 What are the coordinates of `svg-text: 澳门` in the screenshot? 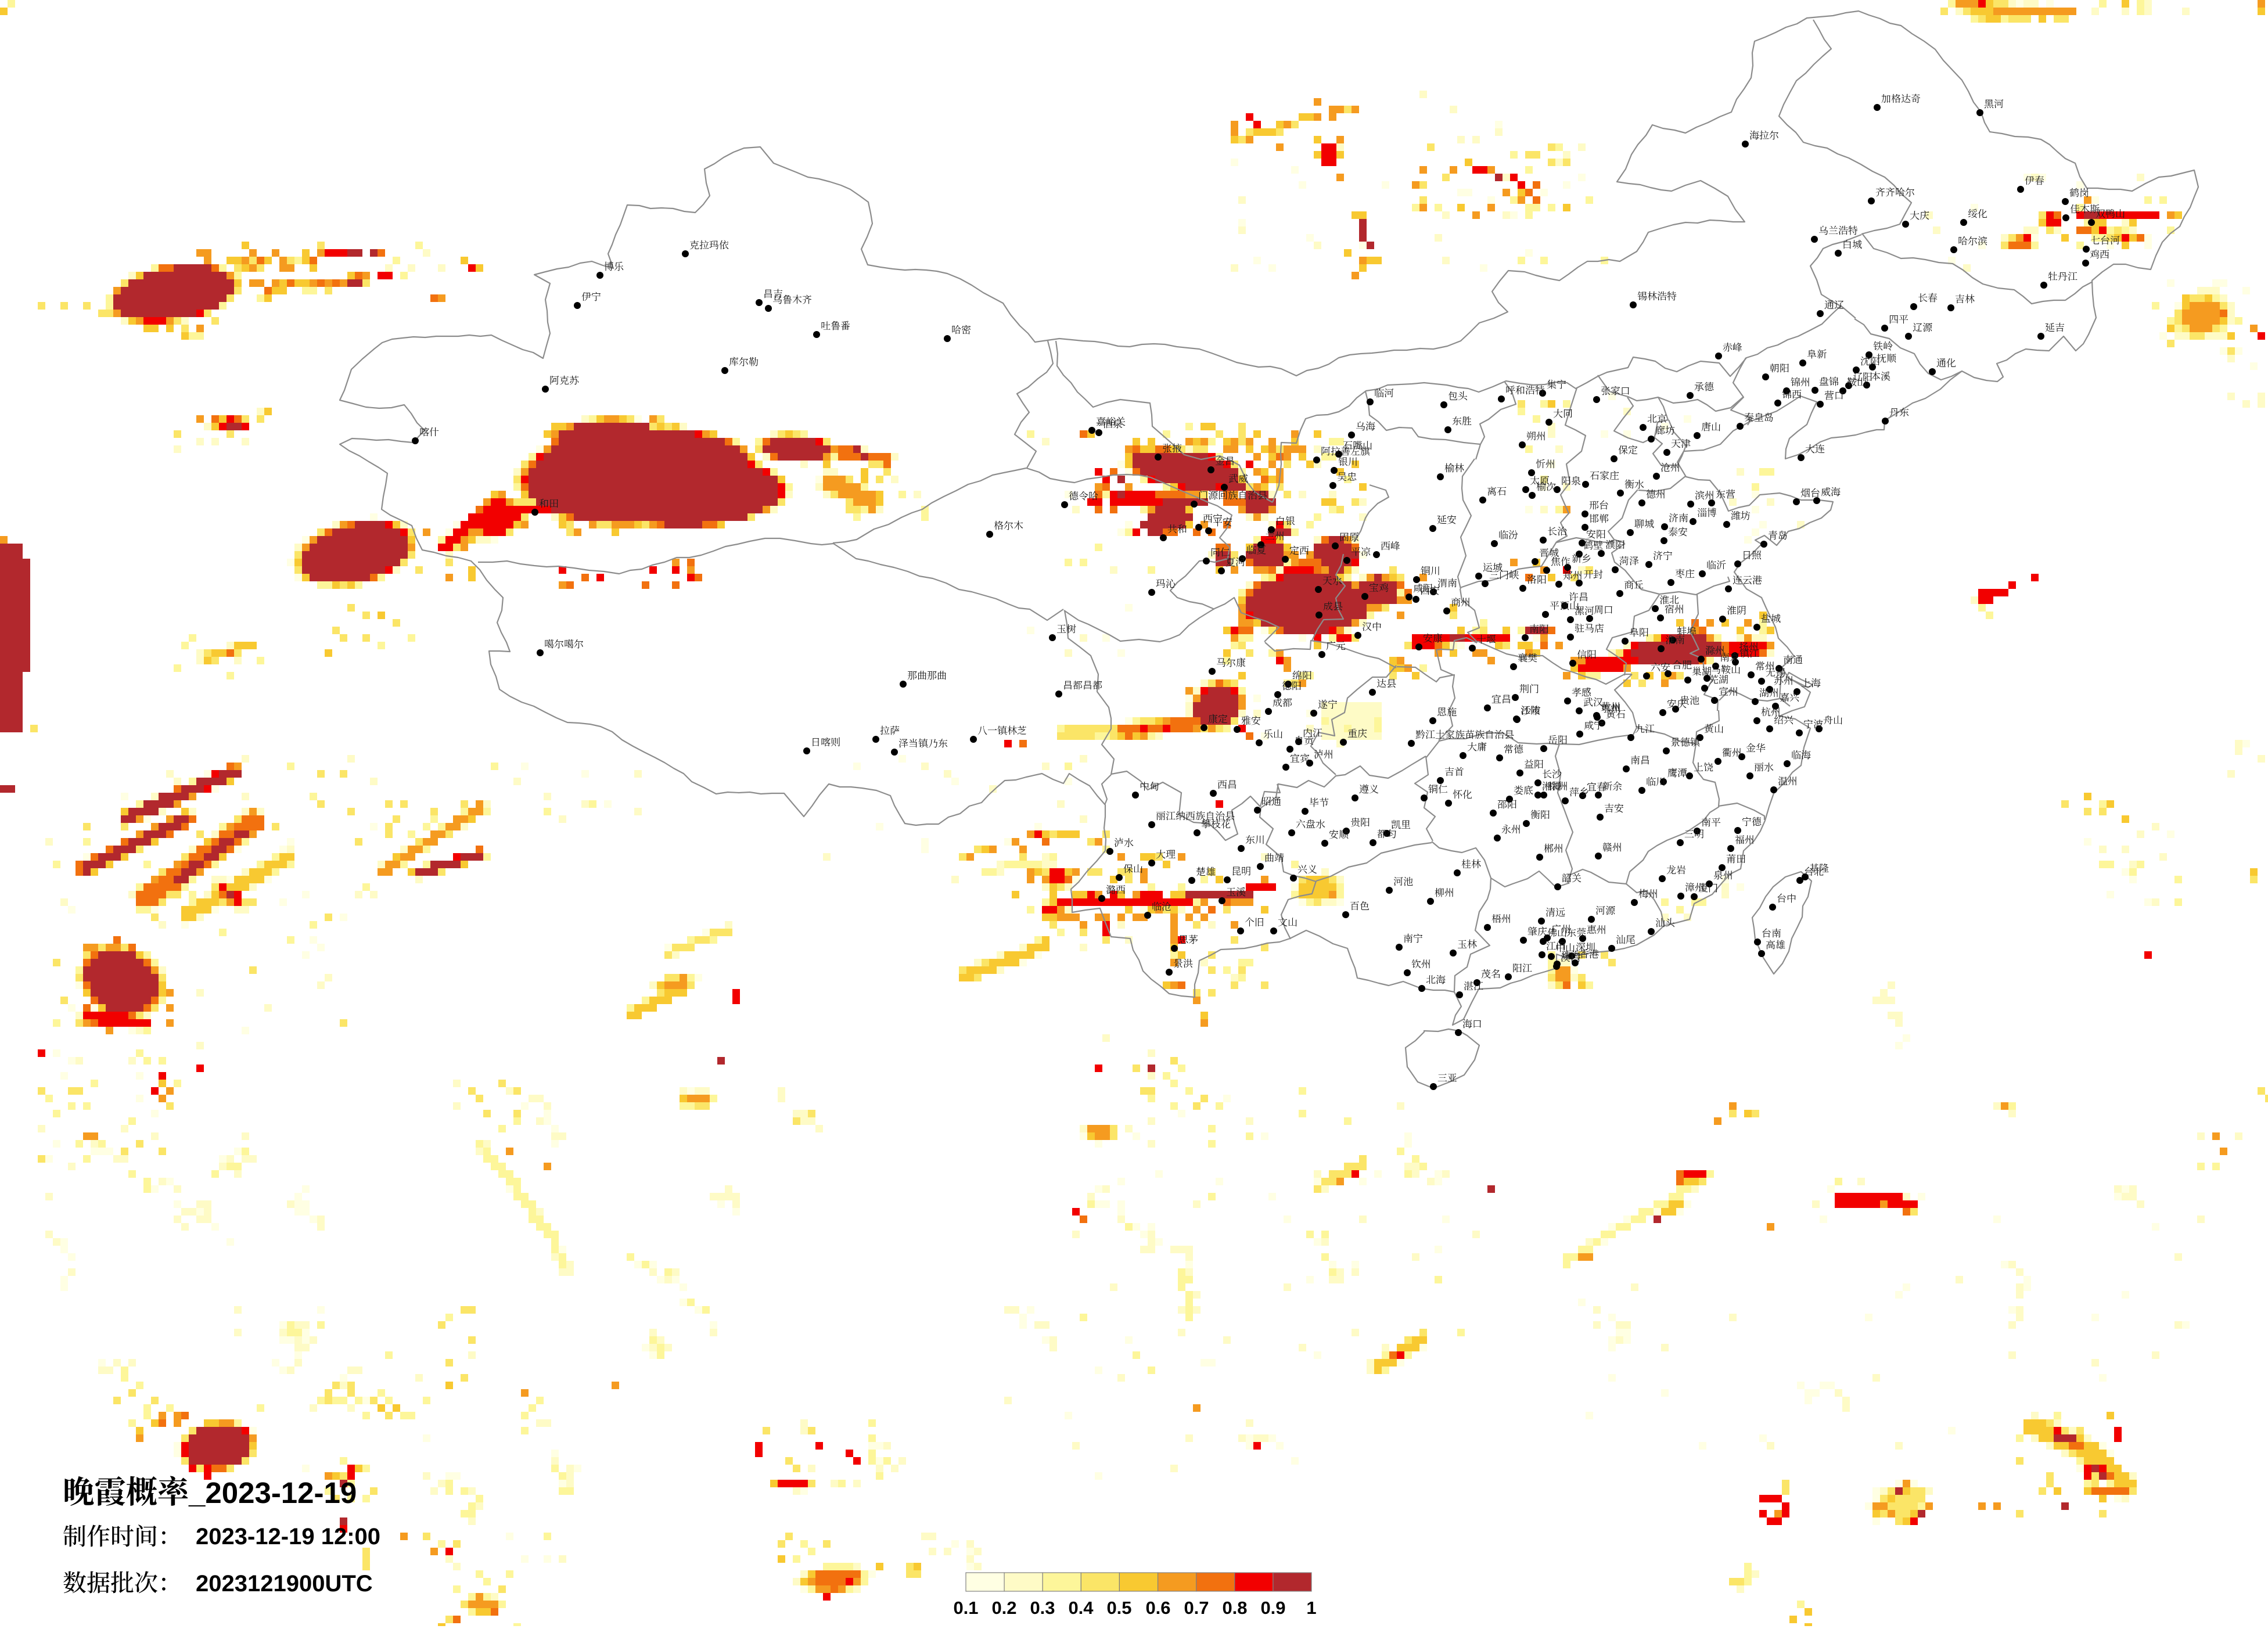 It's located at (1570, 957).